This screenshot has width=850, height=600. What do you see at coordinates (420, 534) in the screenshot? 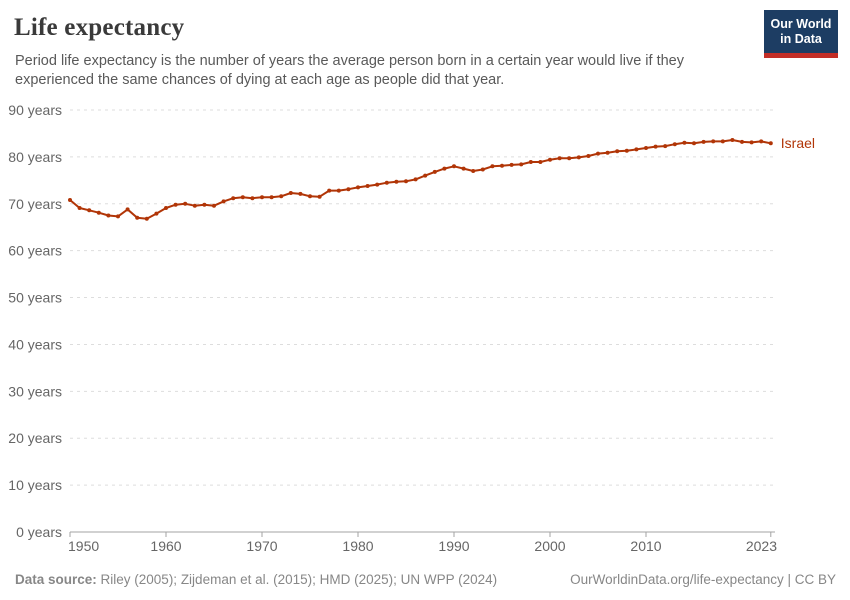
I see `x-axis-ticks` at bounding box center [420, 534].